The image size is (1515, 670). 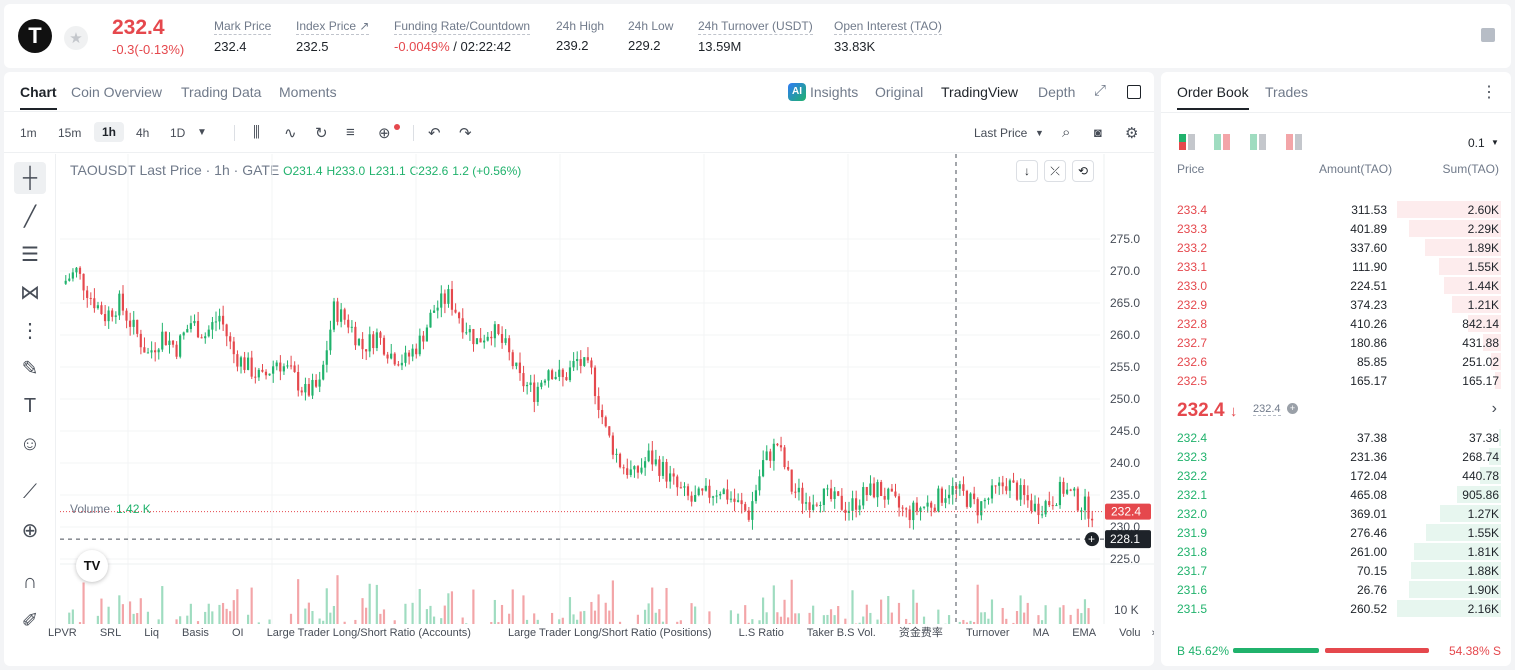 What do you see at coordinates (202, 132) in the screenshot?
I see `interval-dropdown-icon: ▼` at bounding box center [202, 132].